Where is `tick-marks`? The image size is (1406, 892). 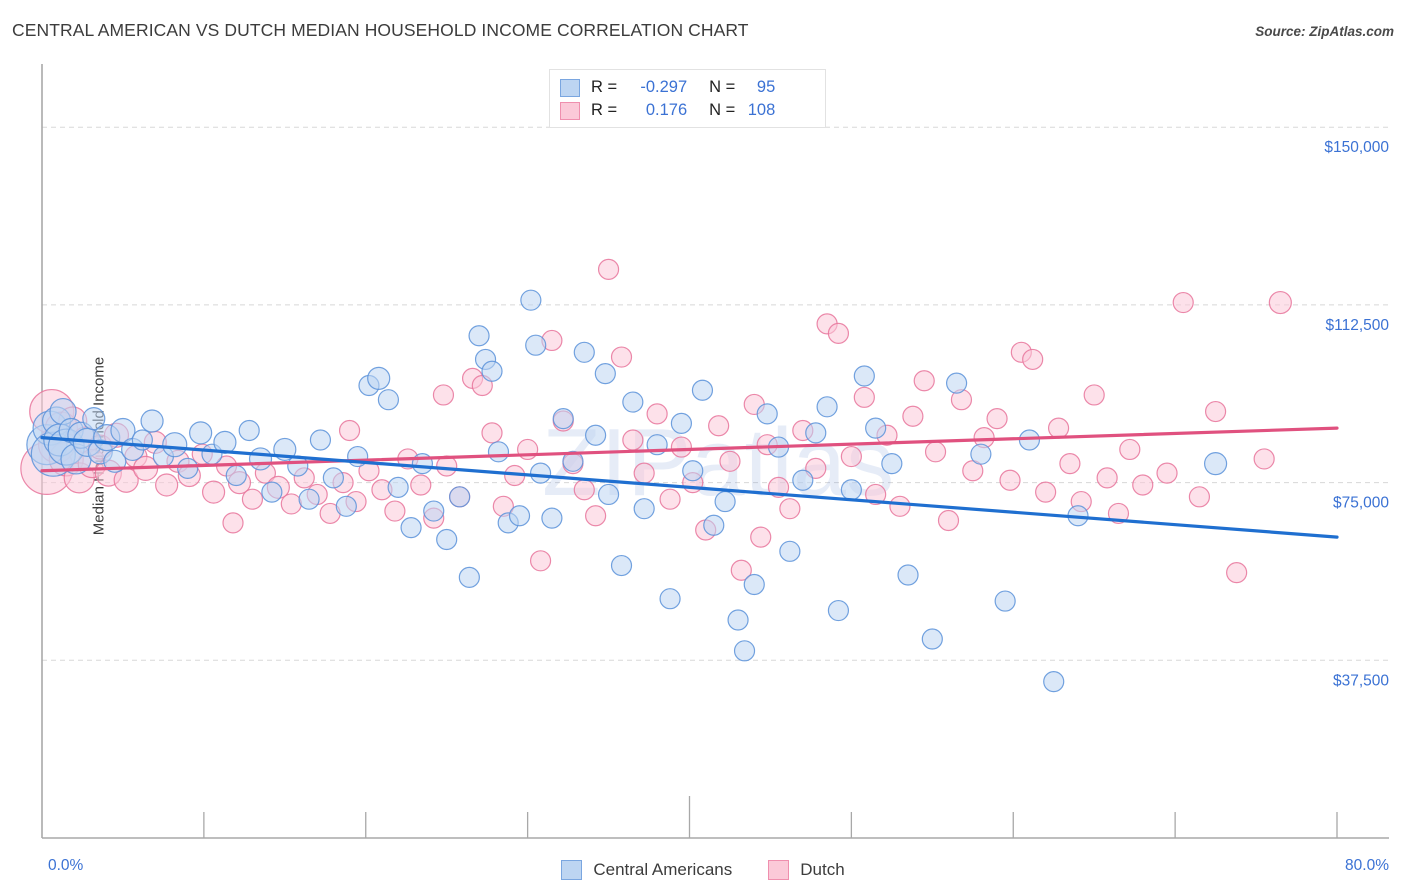 tick-marks is located at coordinates (770, 817).